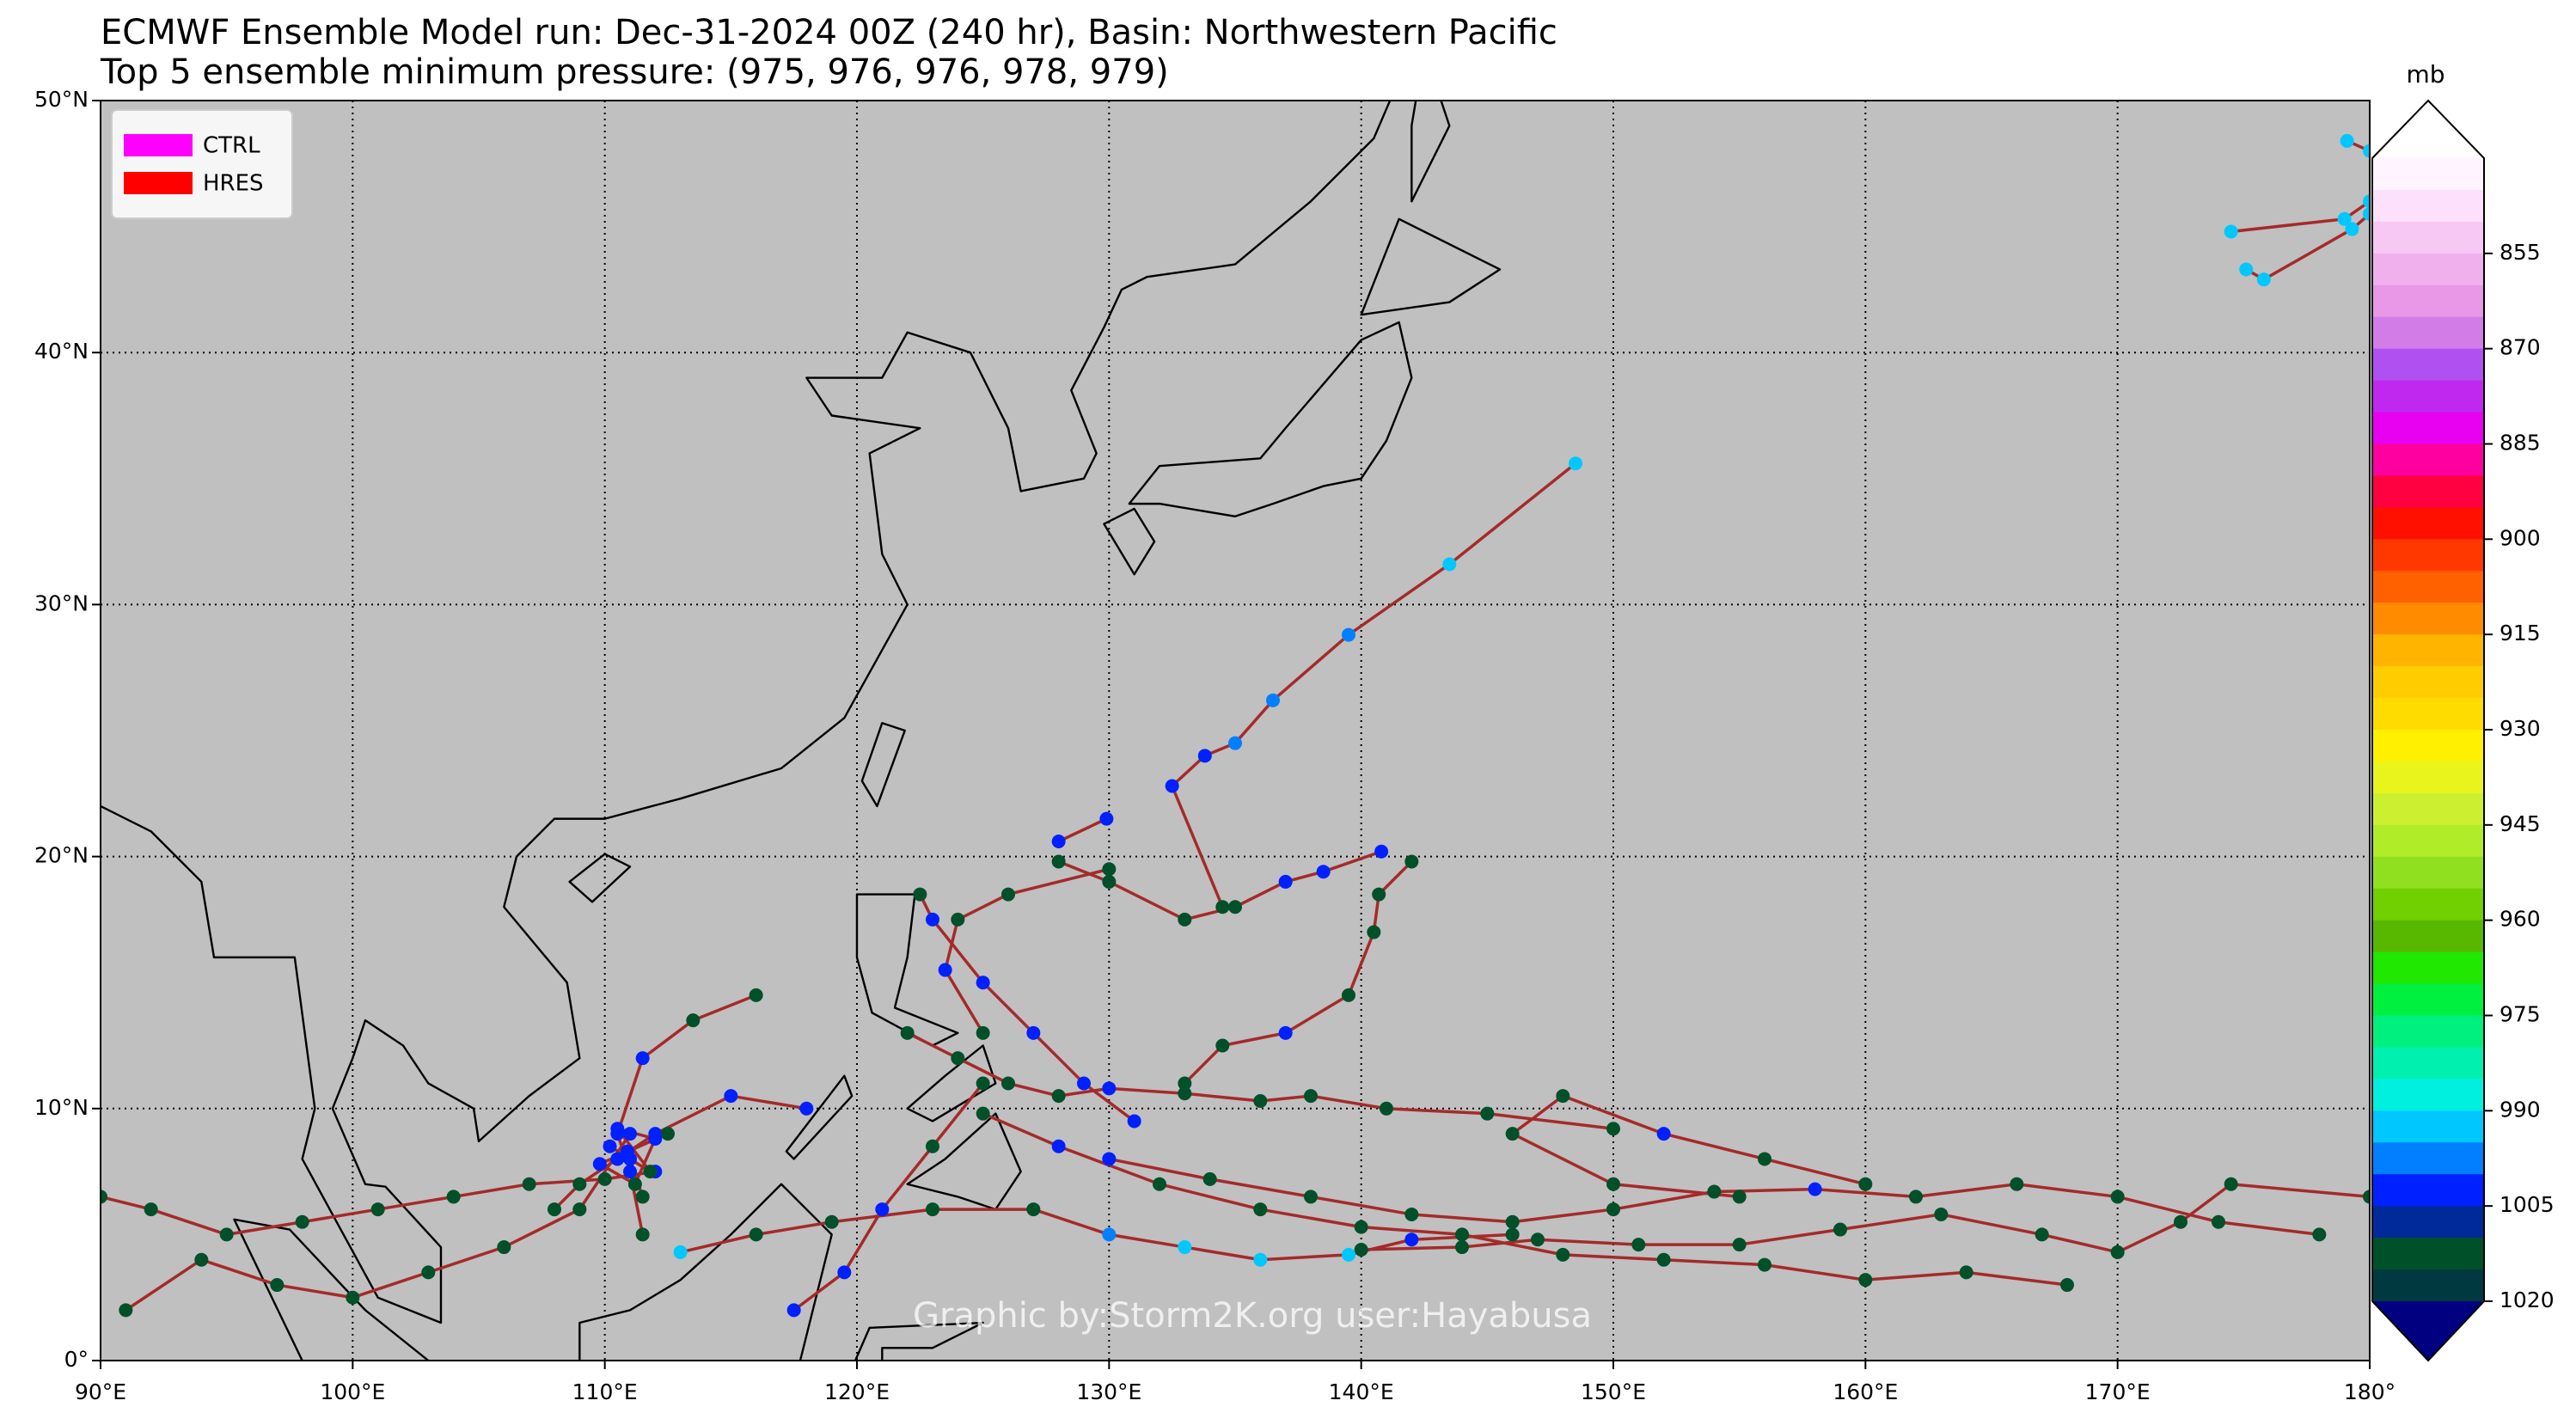 Image resolution: width=2576 pixels, height=1419 pixels. I want to click on colorbar-tick-label: 930, so click(2520, 728).